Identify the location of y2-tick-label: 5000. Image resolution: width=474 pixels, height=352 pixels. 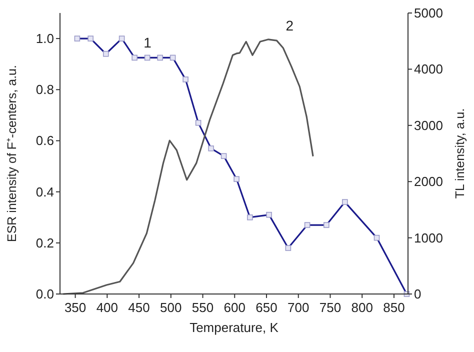
(428, 13).